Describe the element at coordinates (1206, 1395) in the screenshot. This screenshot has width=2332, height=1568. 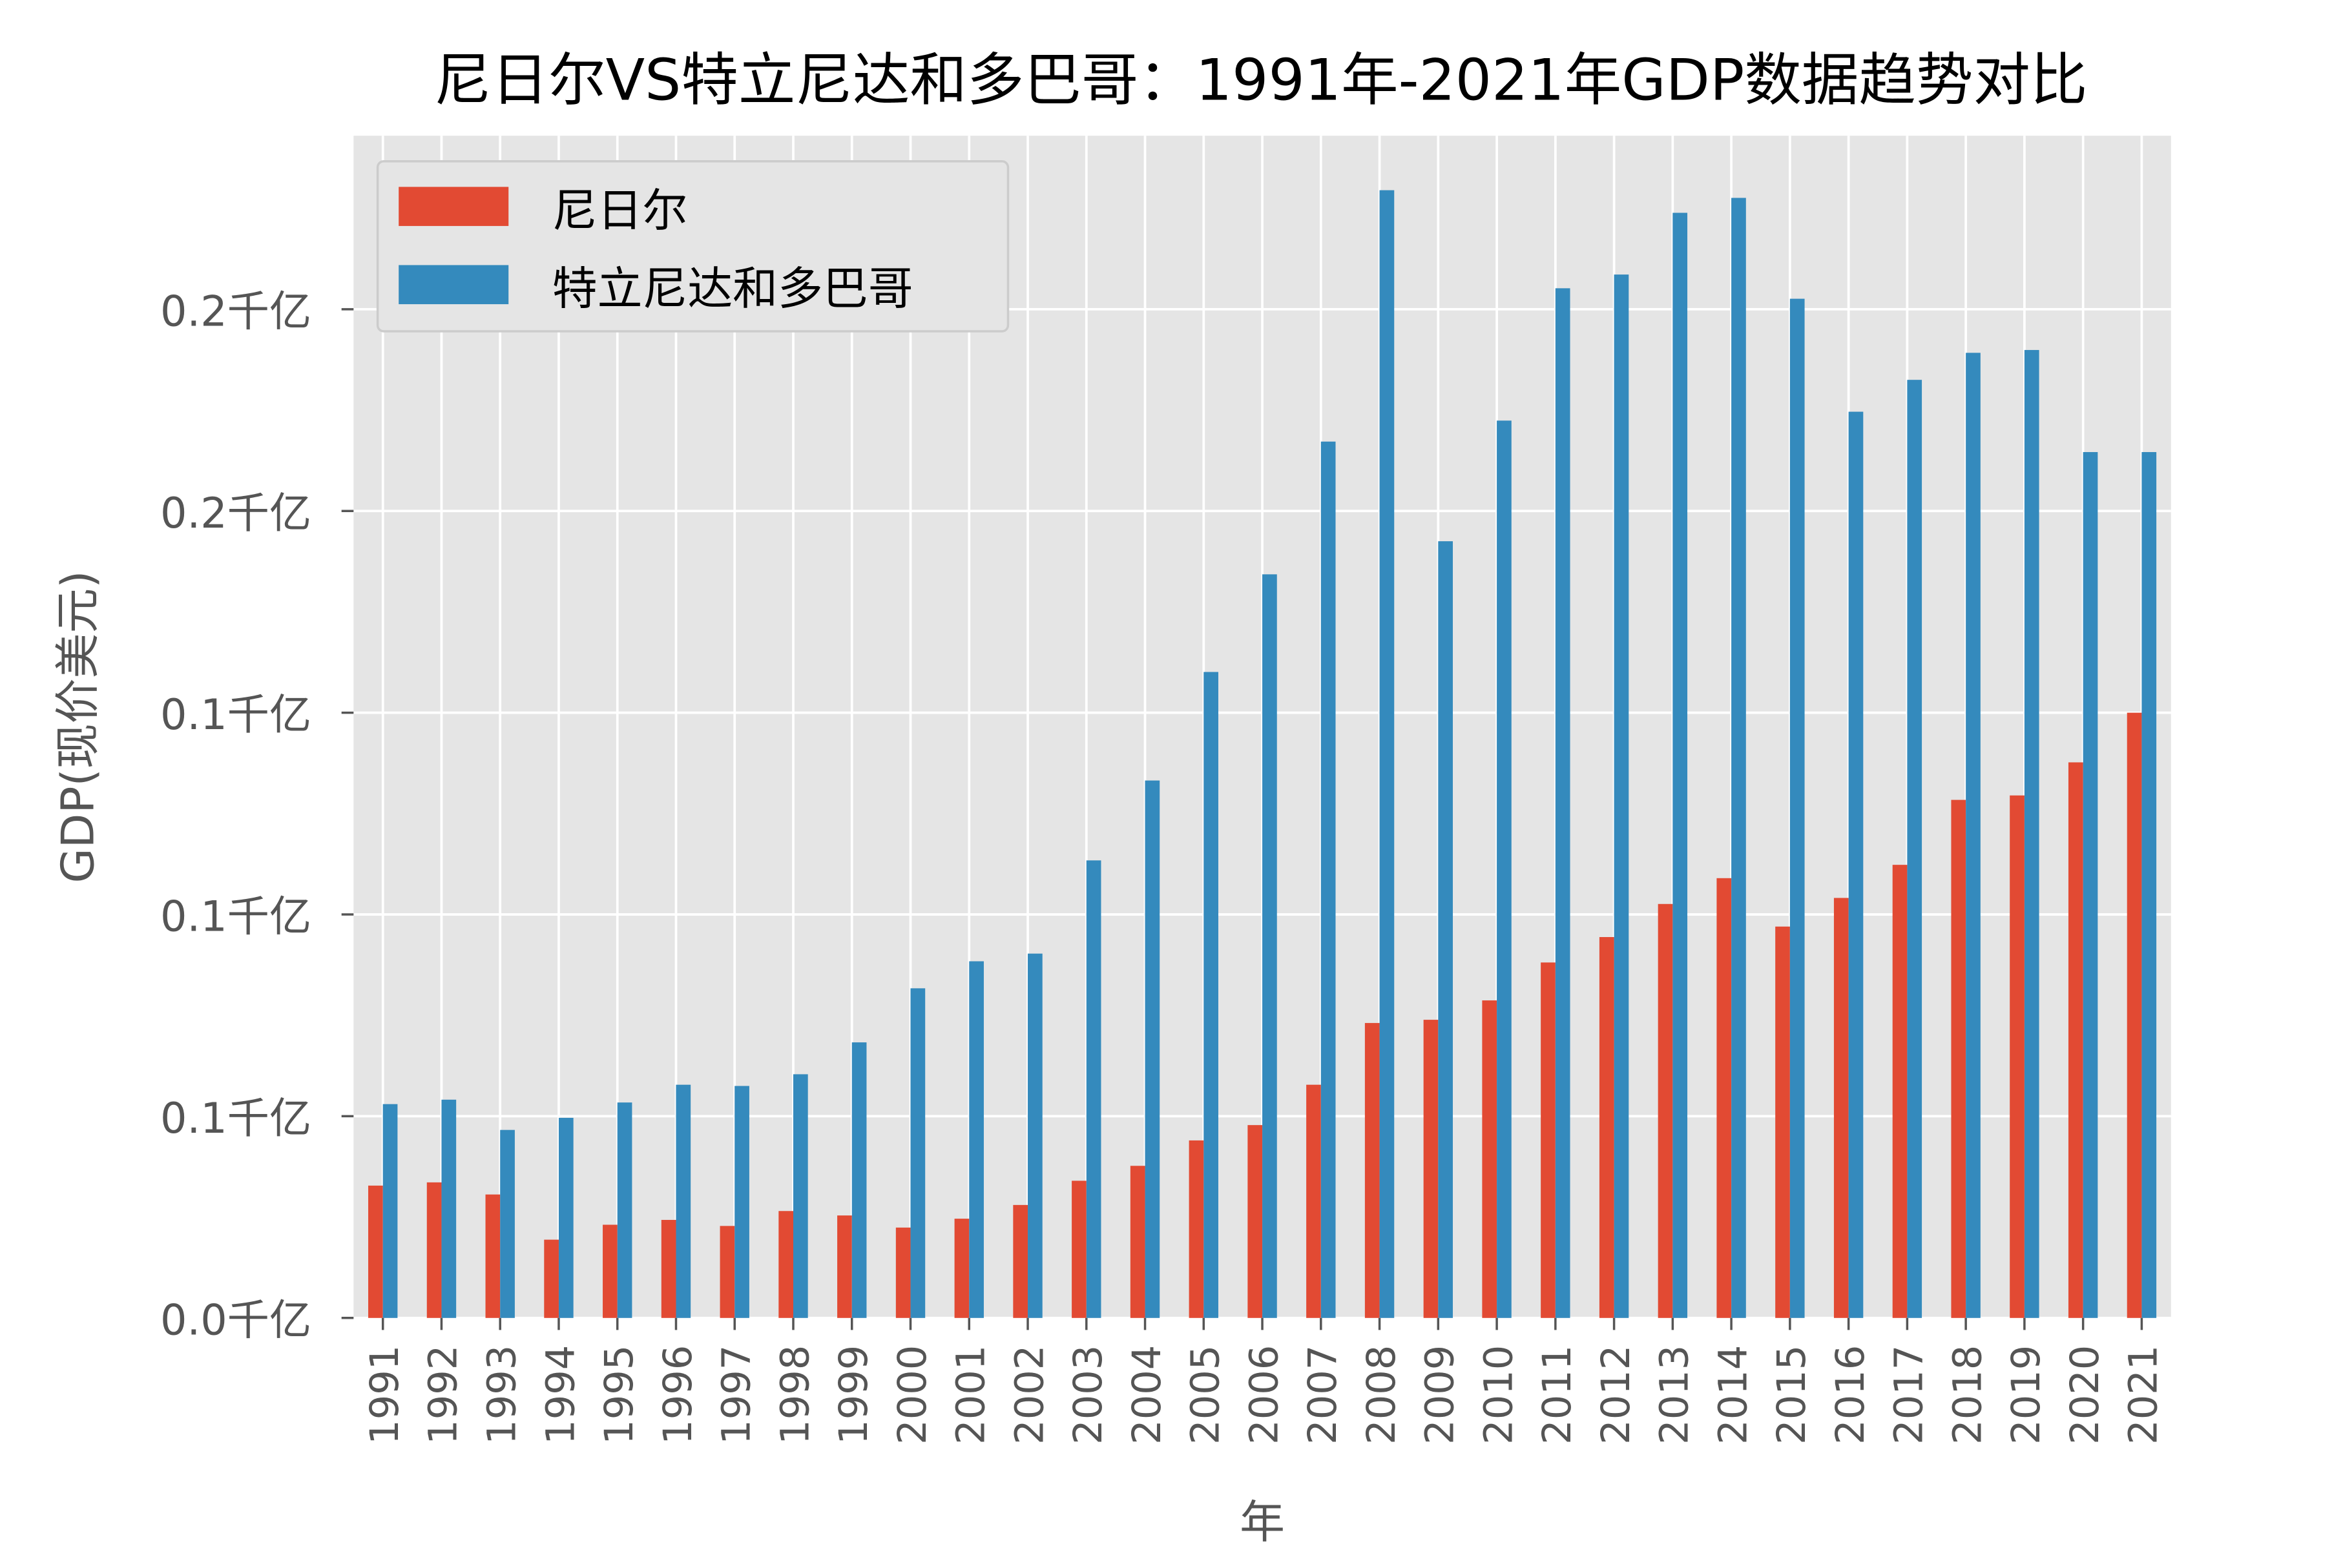
I see `x-tick-label: 2005` at that location.